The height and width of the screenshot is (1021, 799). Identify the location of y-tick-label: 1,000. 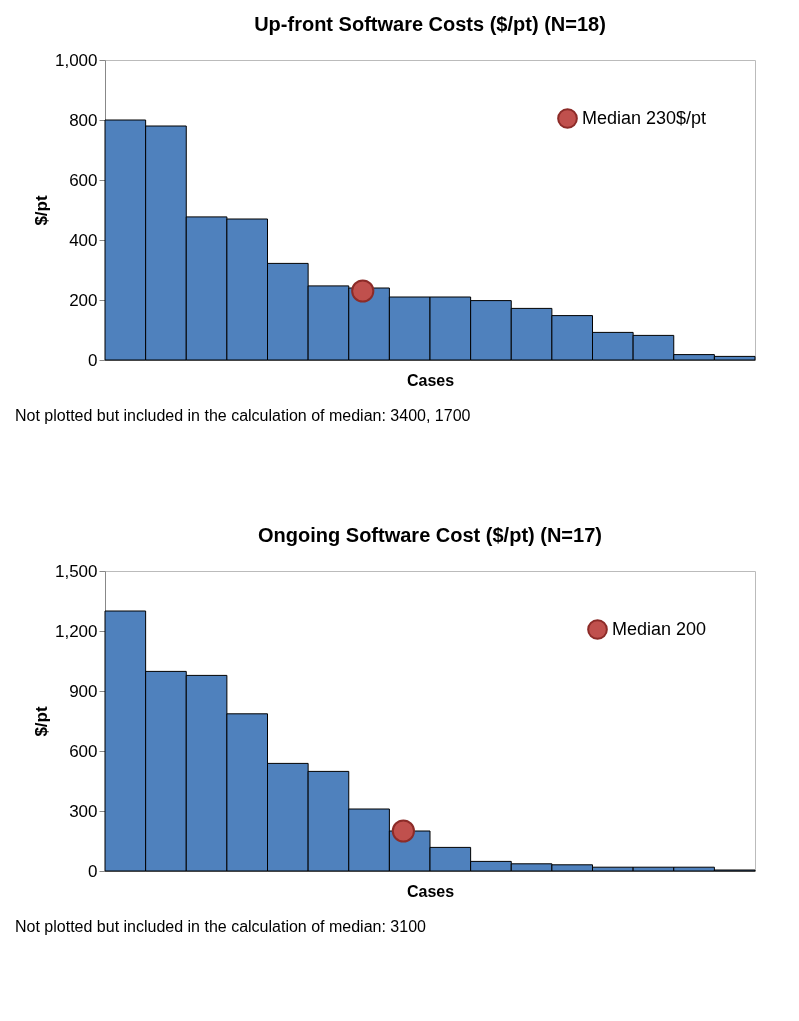
(76, 60).